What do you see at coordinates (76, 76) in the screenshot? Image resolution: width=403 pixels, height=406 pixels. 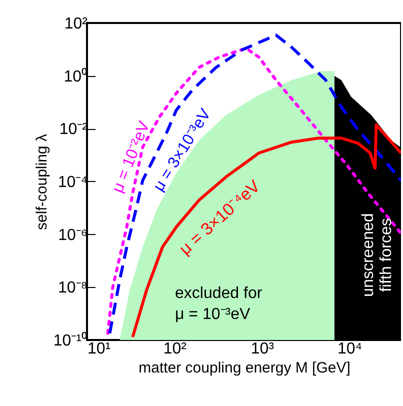 I see `y-tick-label: 10⁰` at bounding box center [76, 76].